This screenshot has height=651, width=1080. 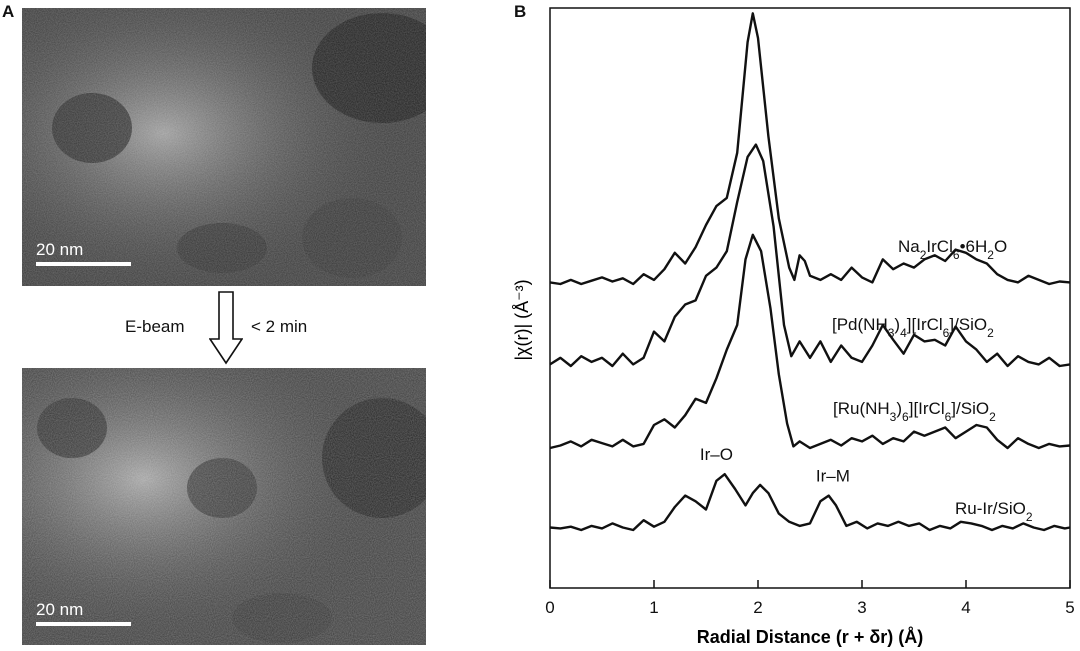 I want to click on x-tick-label: 4, so click(x=965, y=607).